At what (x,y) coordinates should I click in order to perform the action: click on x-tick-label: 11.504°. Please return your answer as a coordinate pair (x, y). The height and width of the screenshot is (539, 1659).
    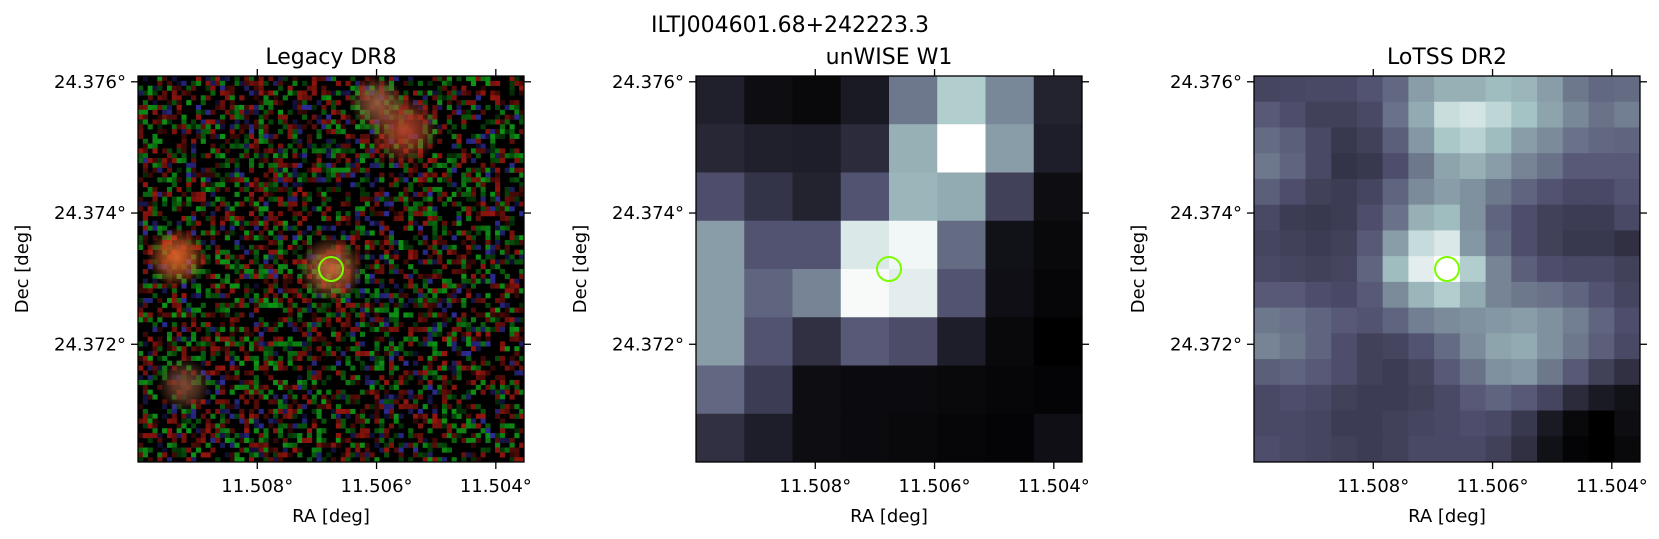
    Looking at the image, I should click on (496, 486).